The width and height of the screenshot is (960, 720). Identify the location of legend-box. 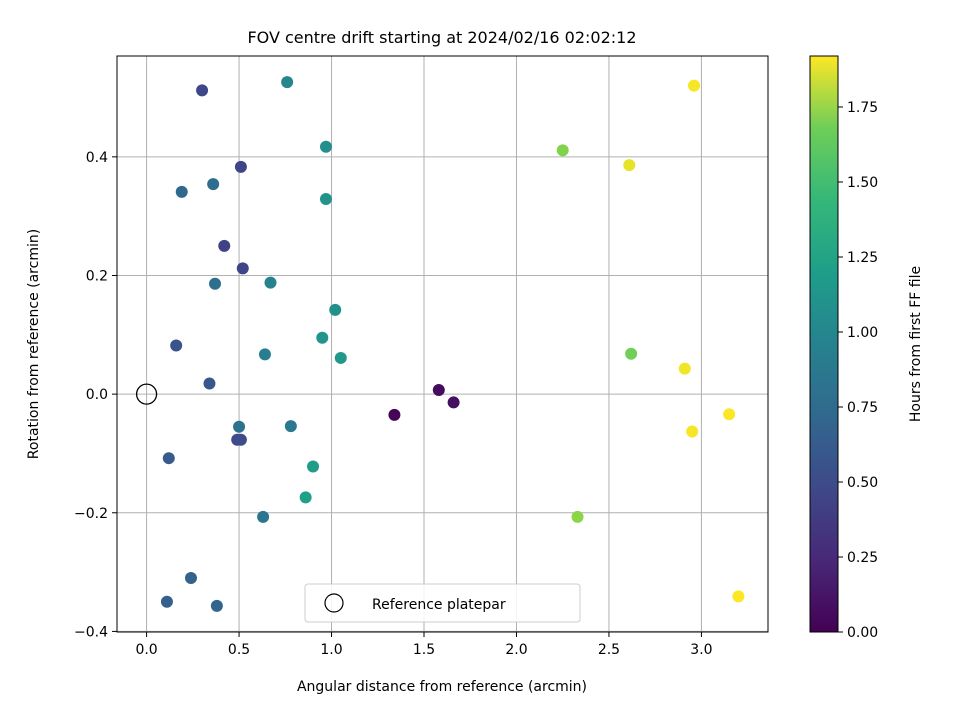
(442, 603).